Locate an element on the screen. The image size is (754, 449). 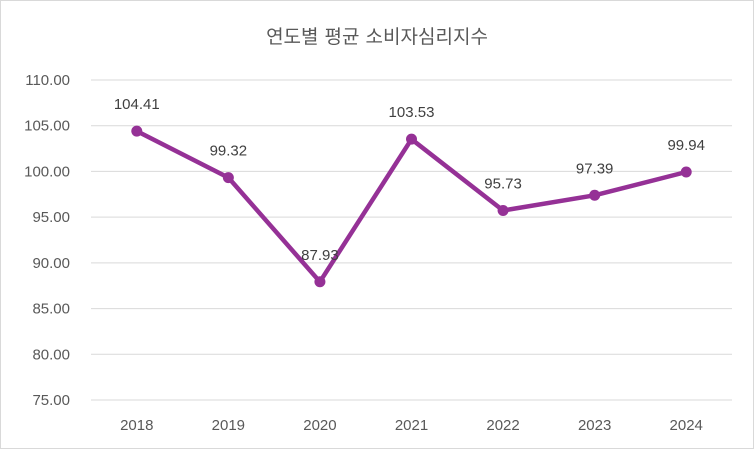
y-tick-label: 80.00 is located at coordinates (51, 354).